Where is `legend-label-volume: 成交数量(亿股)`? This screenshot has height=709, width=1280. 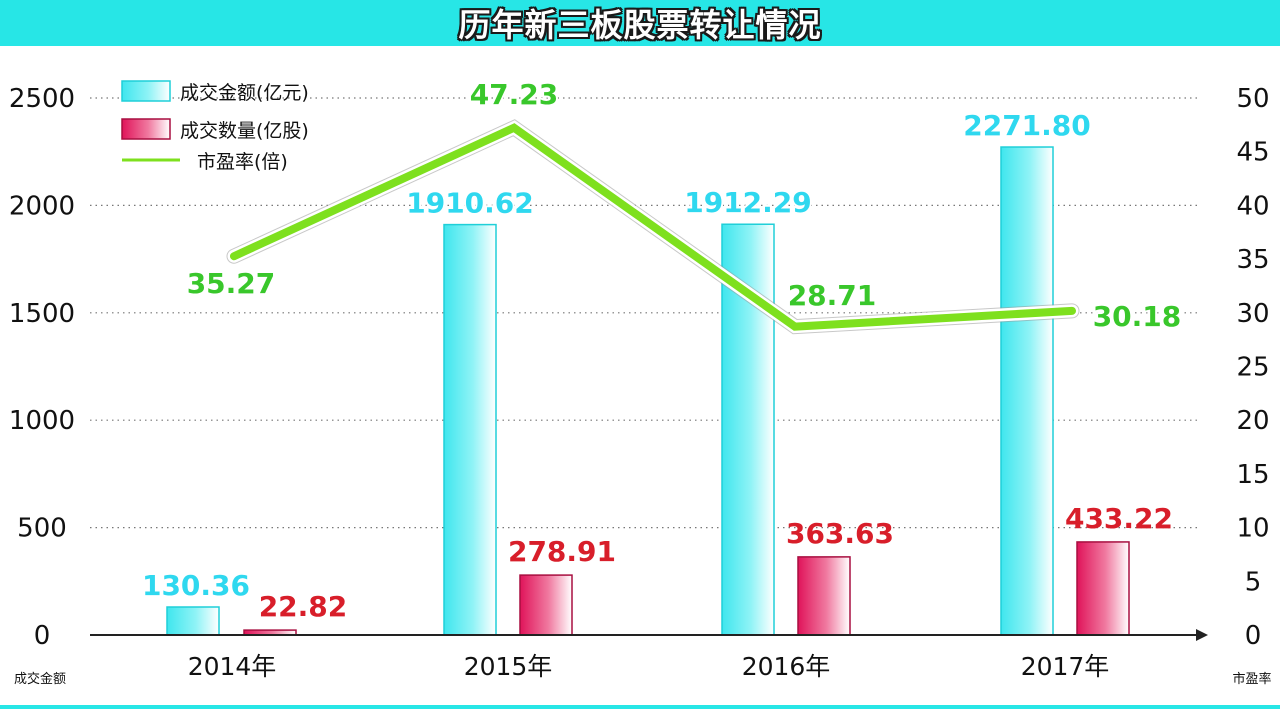 legend-label-volume: 成交数量(亿股) is located at coordinates (244, 131).